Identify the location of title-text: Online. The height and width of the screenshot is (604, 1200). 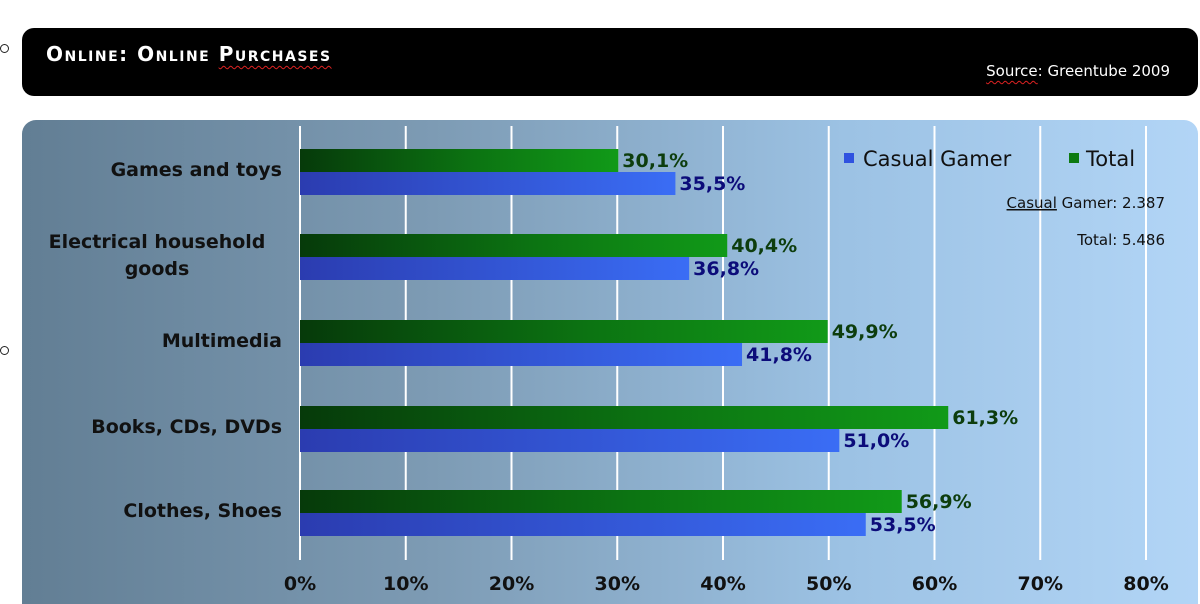
(132, 54).